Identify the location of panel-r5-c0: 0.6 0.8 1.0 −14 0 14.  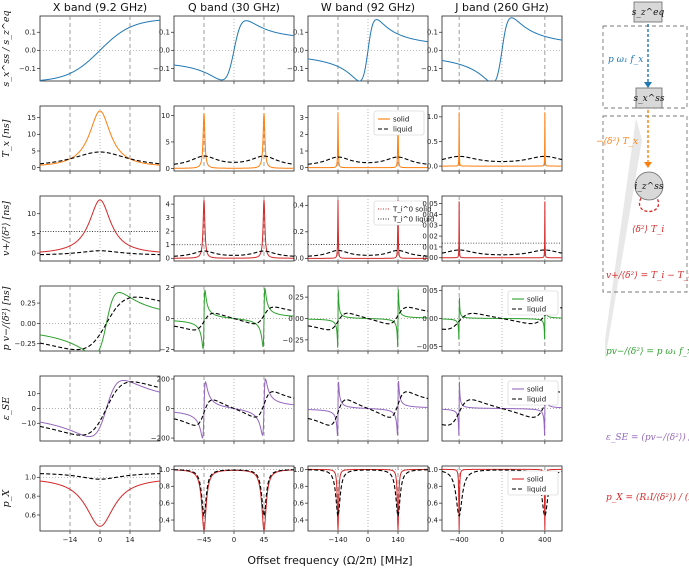
(93, 504).